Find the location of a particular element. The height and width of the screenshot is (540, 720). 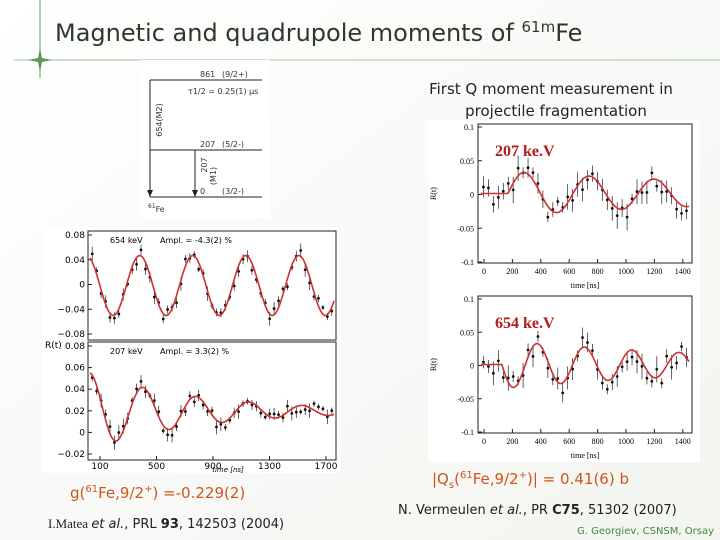

axes-frame is located at coordinates (212, 401).